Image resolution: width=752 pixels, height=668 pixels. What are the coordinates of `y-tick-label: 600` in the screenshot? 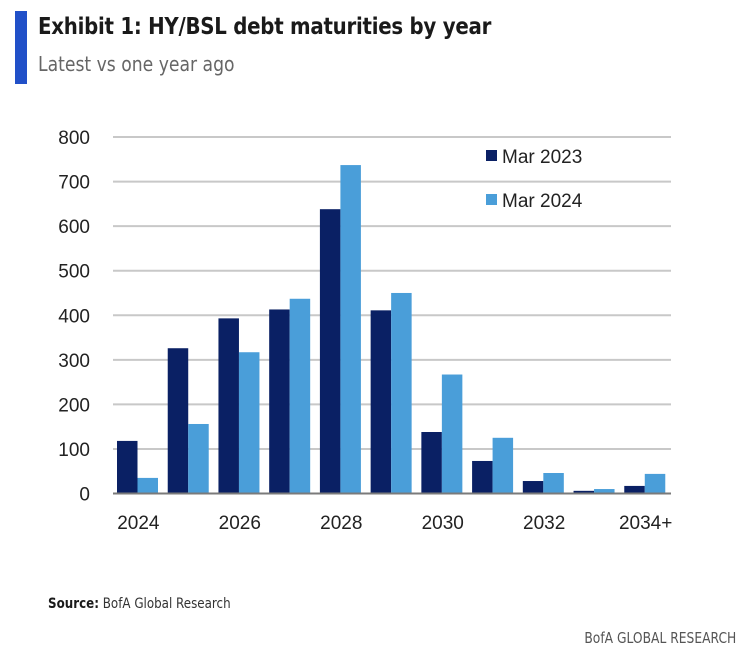 It's located at (74, 227).